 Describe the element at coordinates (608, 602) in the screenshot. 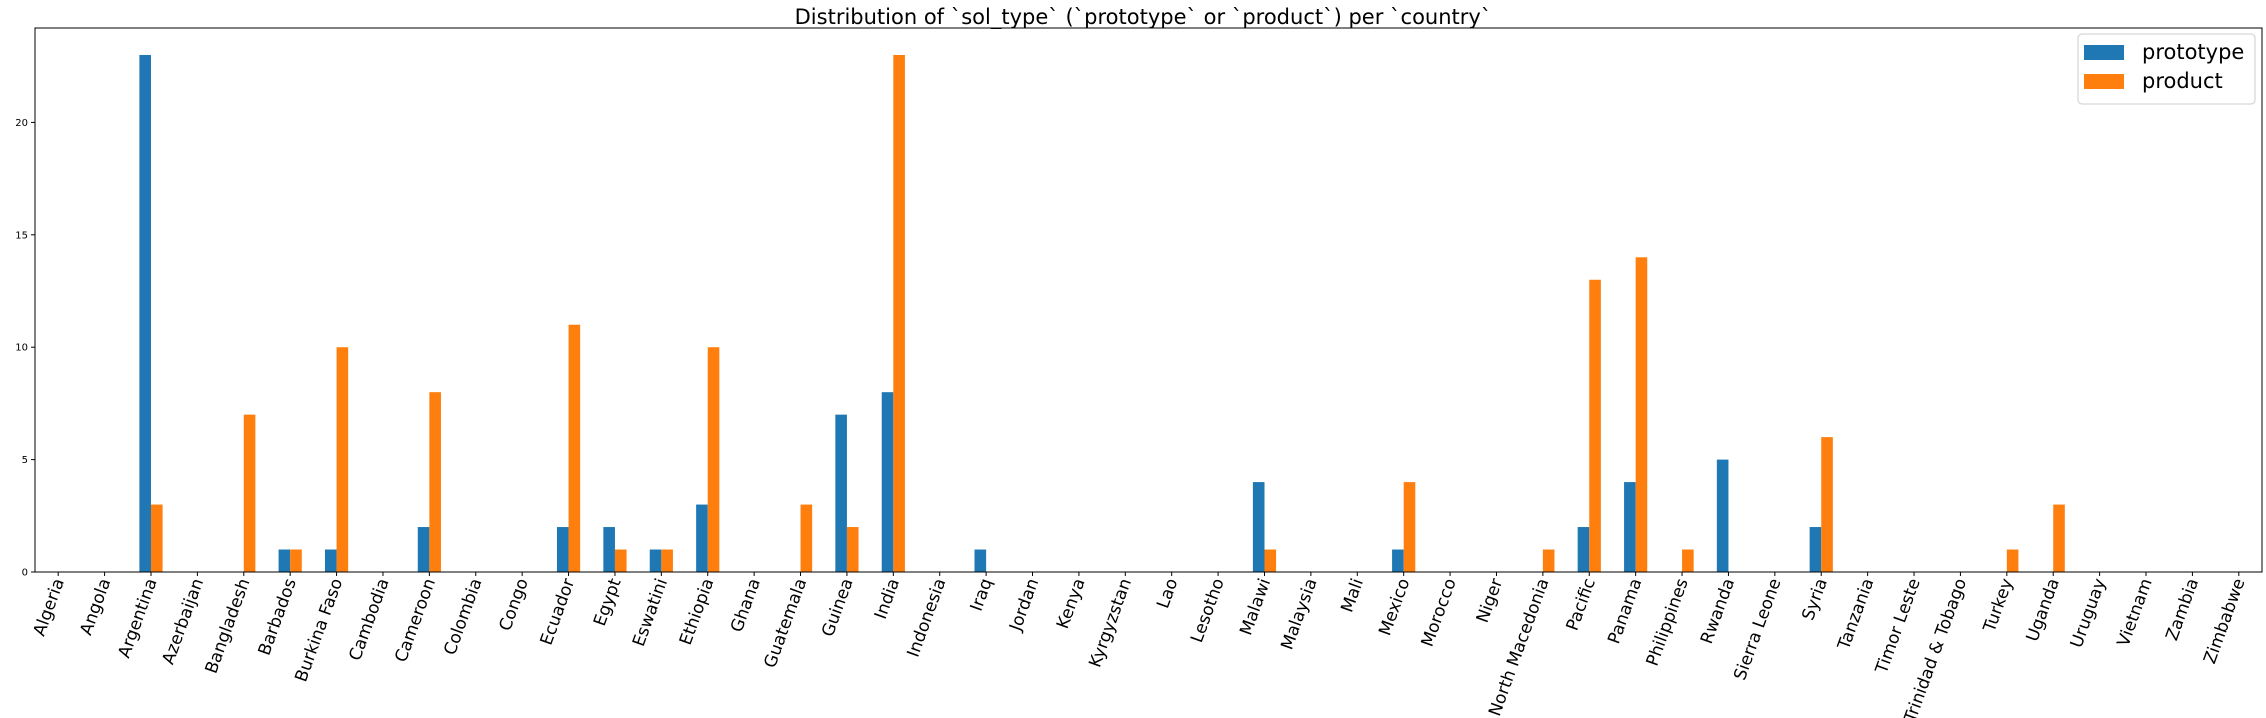

I see `x-tick-label: Egypt` at that location.